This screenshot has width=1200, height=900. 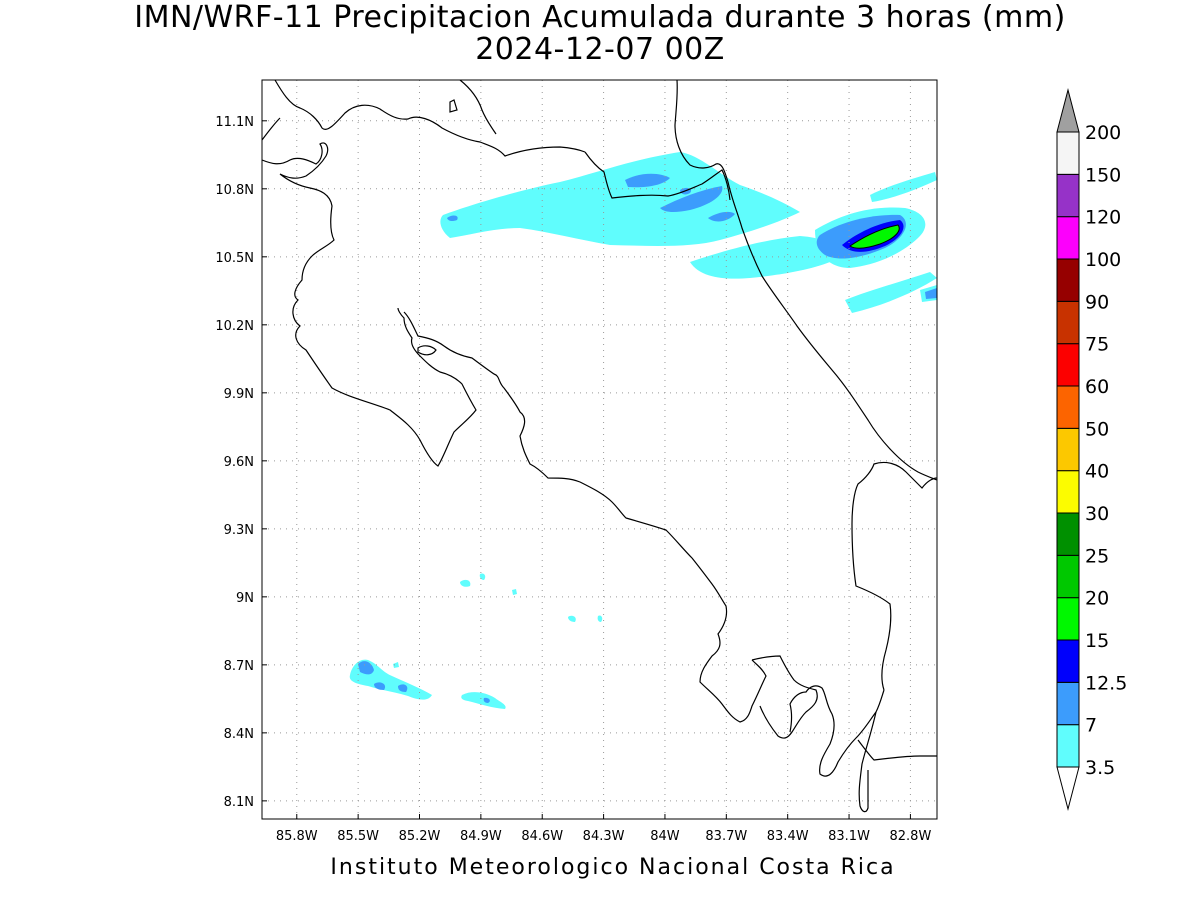 I want to click on legend-level-label: 30, so click(x=1097, y=514).